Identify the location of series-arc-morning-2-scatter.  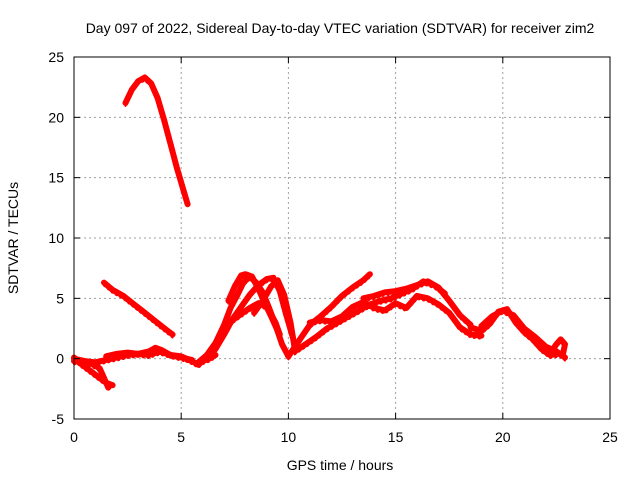
(249, 321).